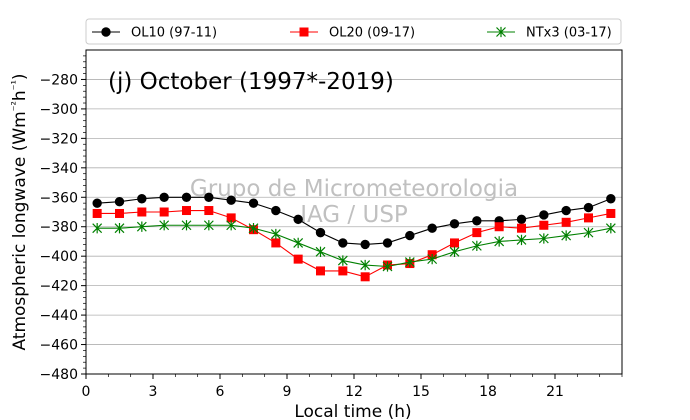 The height and width of the screenshot is (420, 690). What do you see at coordinates (59, 198) in the screenshot?
I see `y-tick-label: −360` at bounding box center [59, 198].